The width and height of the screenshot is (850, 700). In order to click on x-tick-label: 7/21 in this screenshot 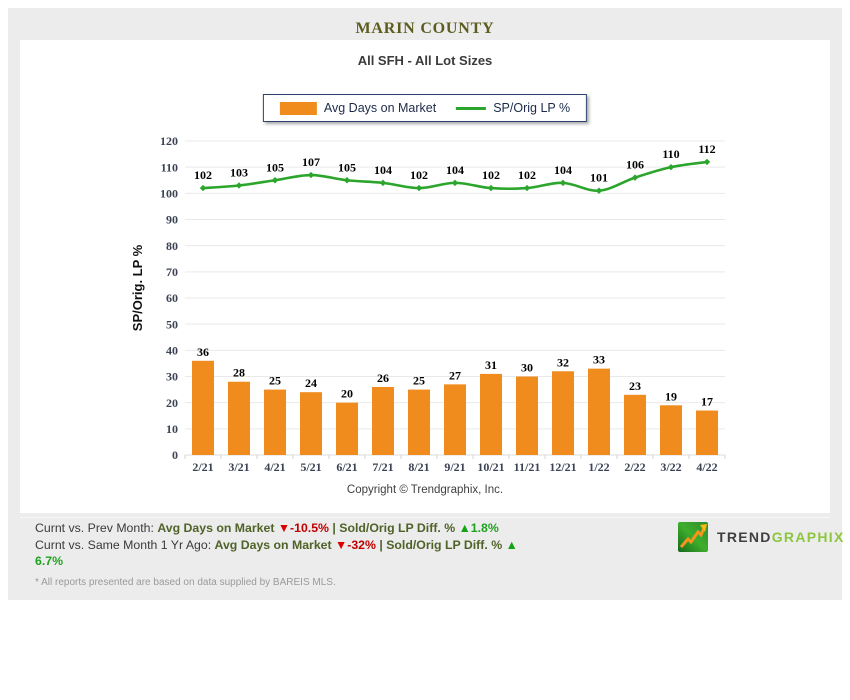, I will do `click(382, 467)`.